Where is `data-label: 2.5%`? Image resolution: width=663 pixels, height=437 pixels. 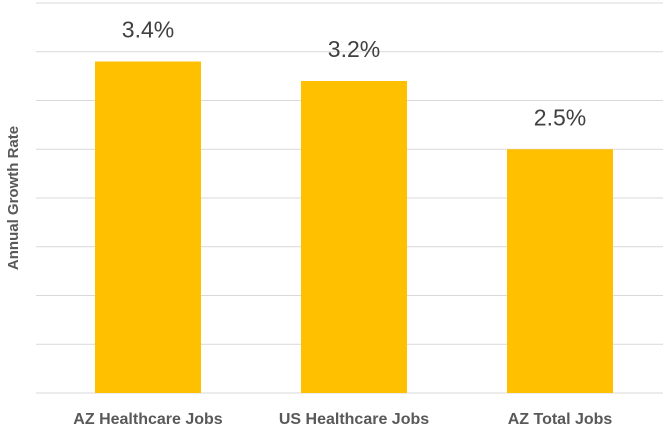
data-label: 2.5% is located at coordinates (560, 117).